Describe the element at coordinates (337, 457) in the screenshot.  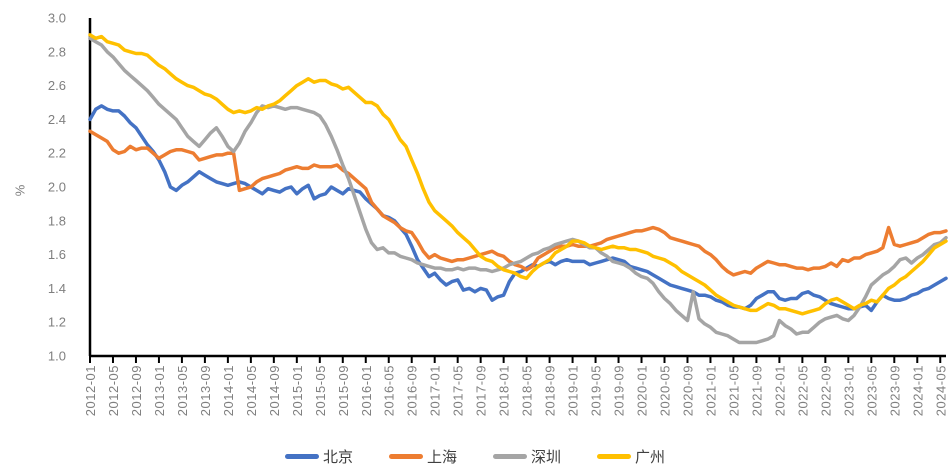
I see `legend-label-beijing: 北京` at that location.